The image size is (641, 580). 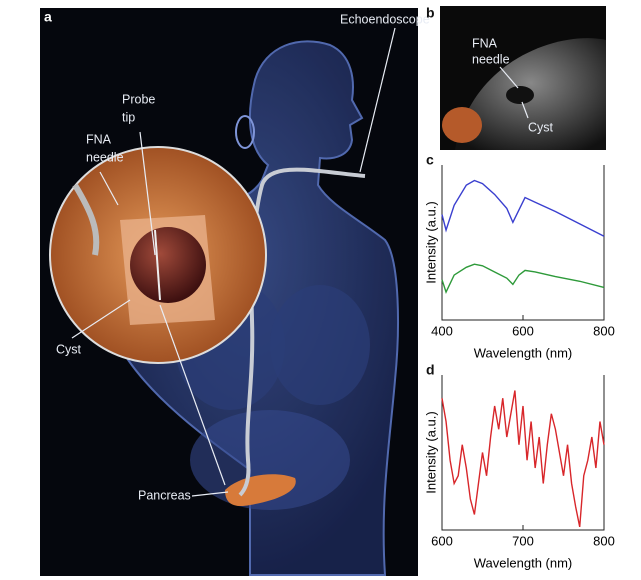 I want to click on pancreas, so click(x=260, y=490).